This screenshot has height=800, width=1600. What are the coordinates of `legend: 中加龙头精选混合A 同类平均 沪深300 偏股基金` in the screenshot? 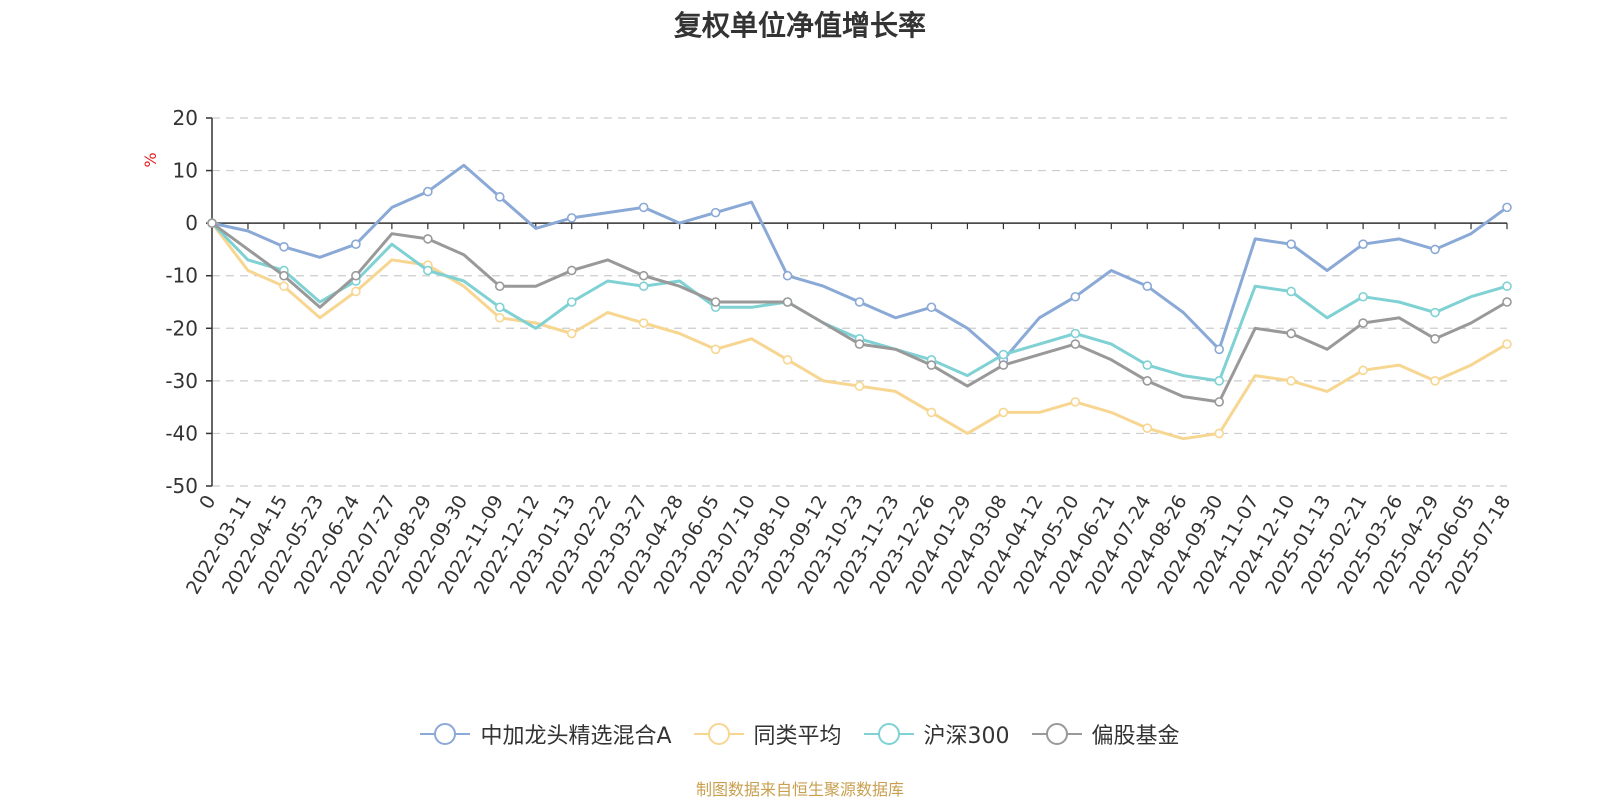 It's located at (800, 734).